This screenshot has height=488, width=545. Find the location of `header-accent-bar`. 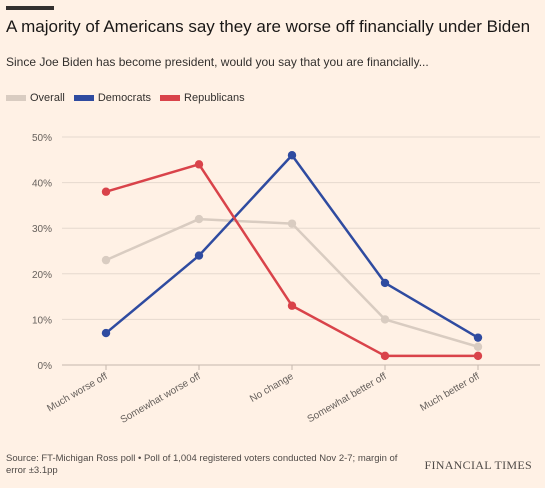

header-accent-bar is located at coordinates (30, 8).